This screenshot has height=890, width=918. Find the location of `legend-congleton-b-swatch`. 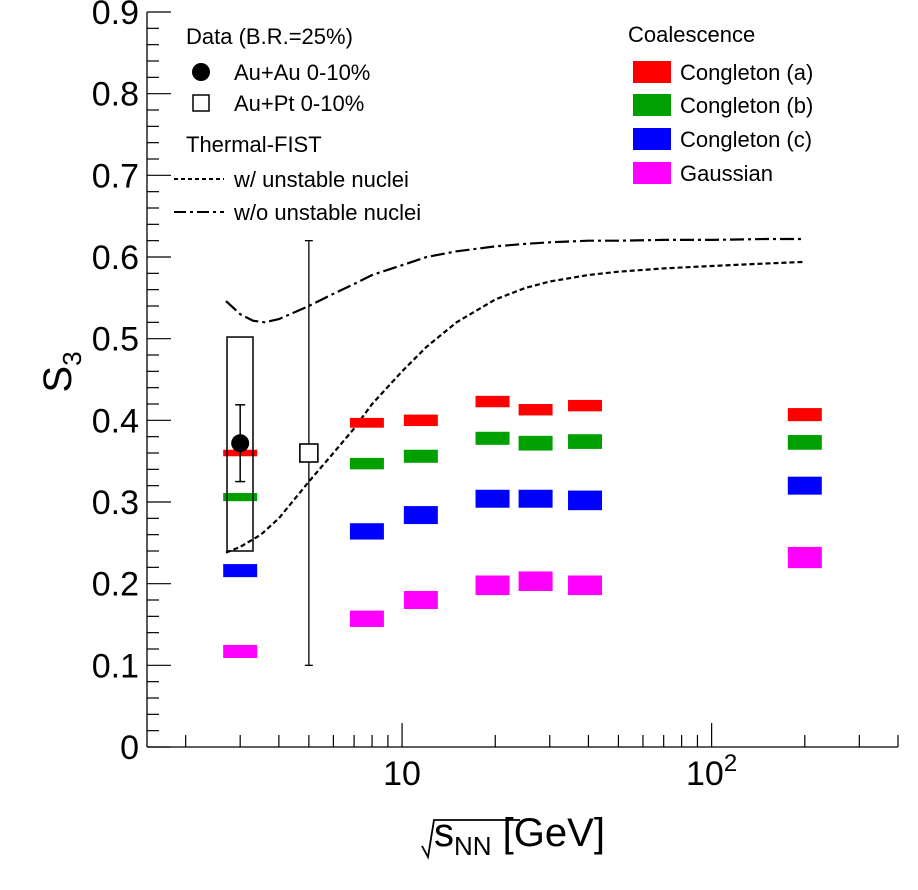

legend-congleton-b-swatch is located at coordinates (652, 105).